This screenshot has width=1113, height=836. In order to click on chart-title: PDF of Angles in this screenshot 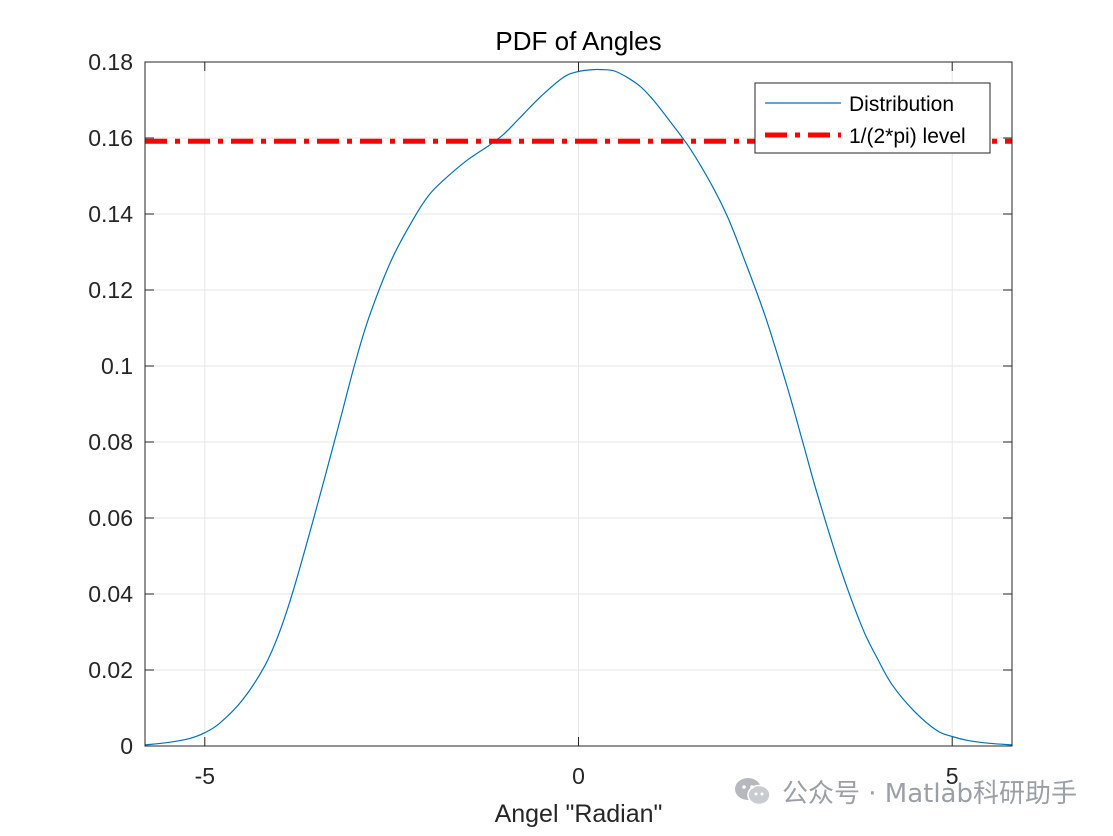, I will do `click(578, 41)`.